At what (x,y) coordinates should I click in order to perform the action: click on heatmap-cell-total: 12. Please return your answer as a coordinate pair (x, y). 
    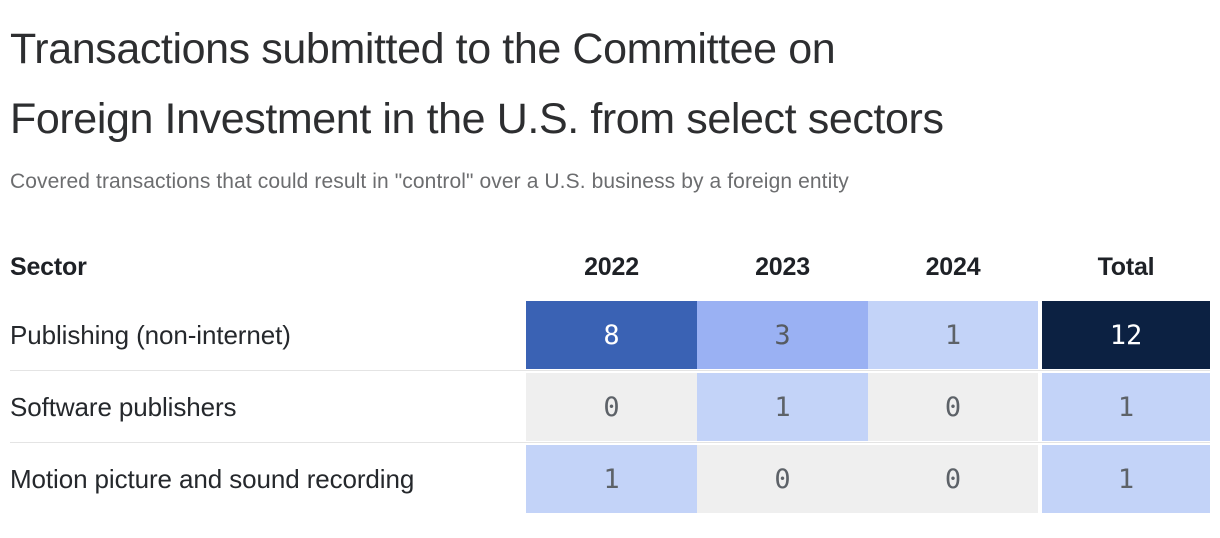
    Looking at the image, I should click on (1126, 335).